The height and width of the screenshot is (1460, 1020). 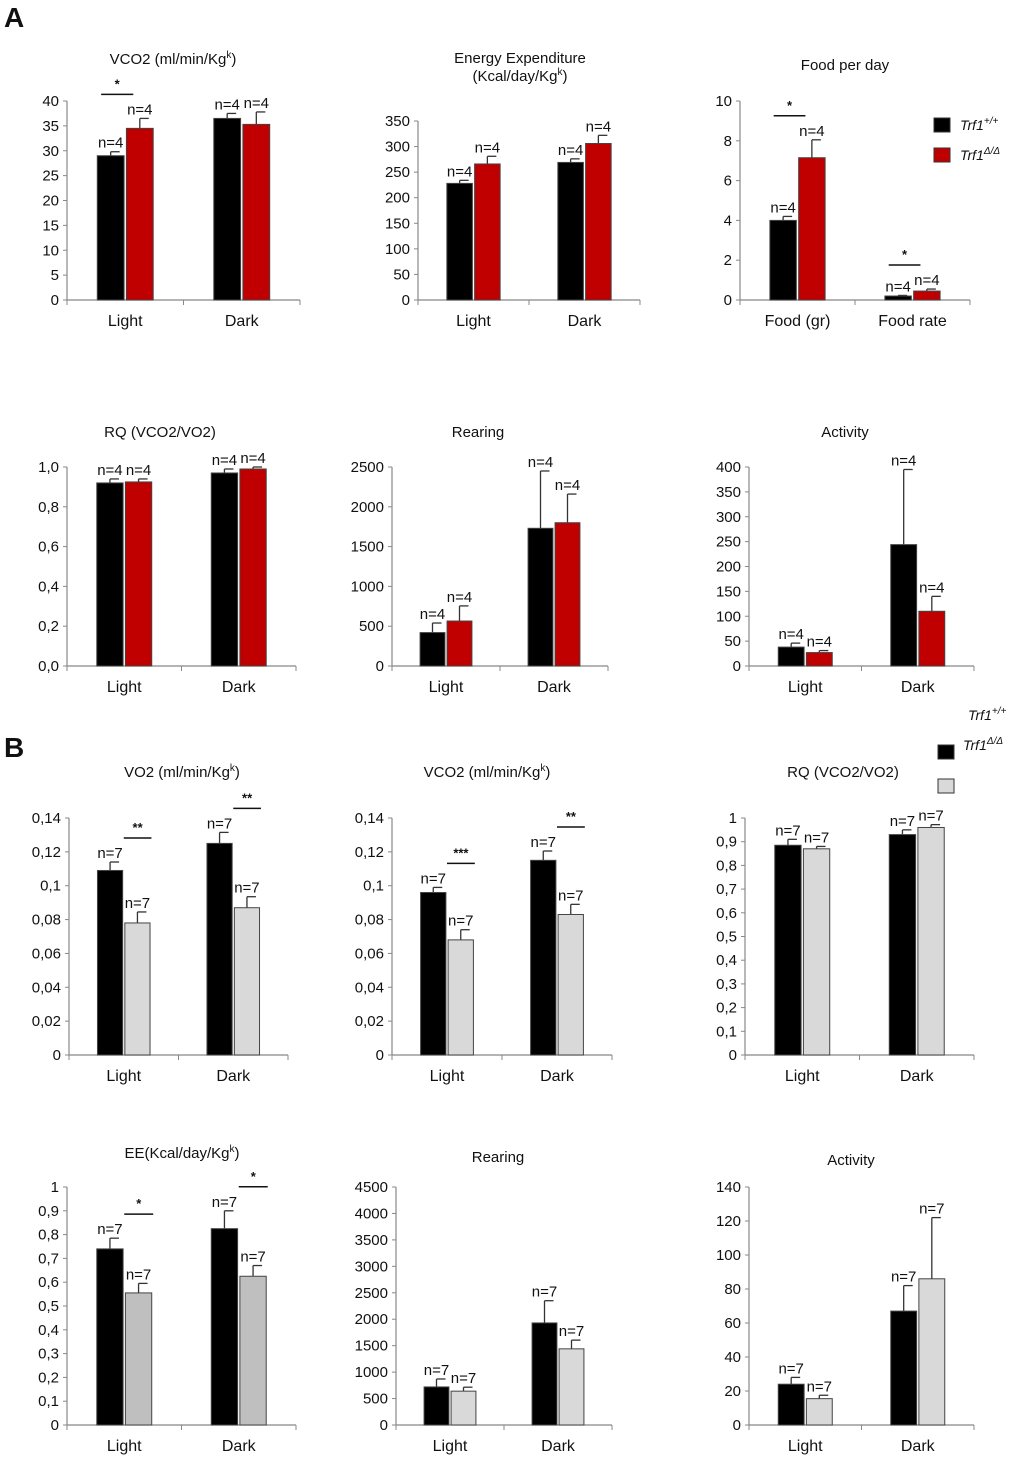 What do you see at coordinates (845, 432) in the screenshot?
I see `chart-title: Activity` at bounding box center [845, 432].